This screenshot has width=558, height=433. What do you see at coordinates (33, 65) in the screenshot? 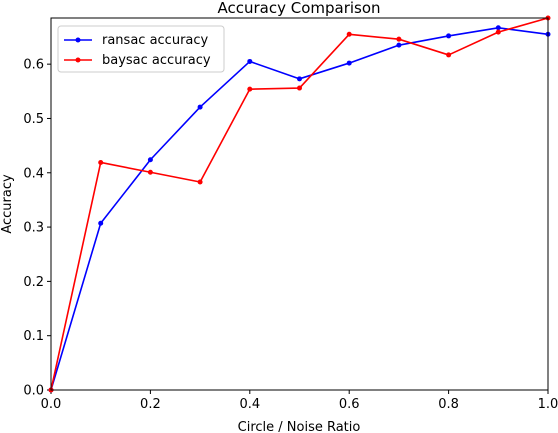
I see `y-tick-label: 0.6` at bounding box center [33, 65].